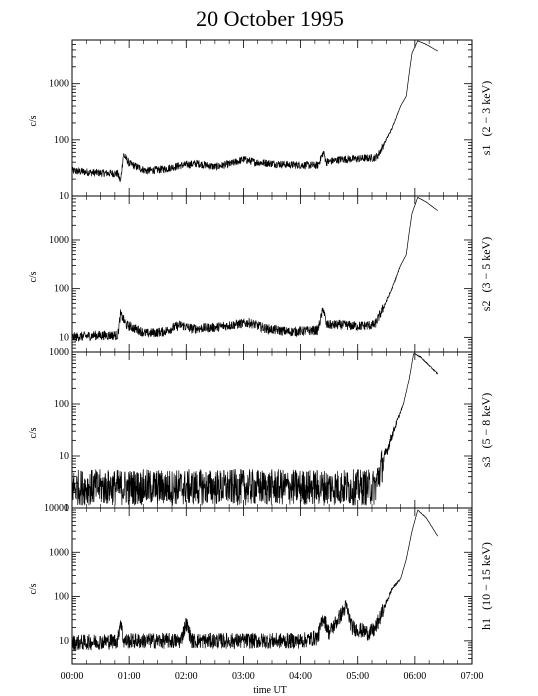 The image size is (538, 696). Describe the element at coordinates (486, 462) in the screenshot. I see `channel-label: s3` at that location.